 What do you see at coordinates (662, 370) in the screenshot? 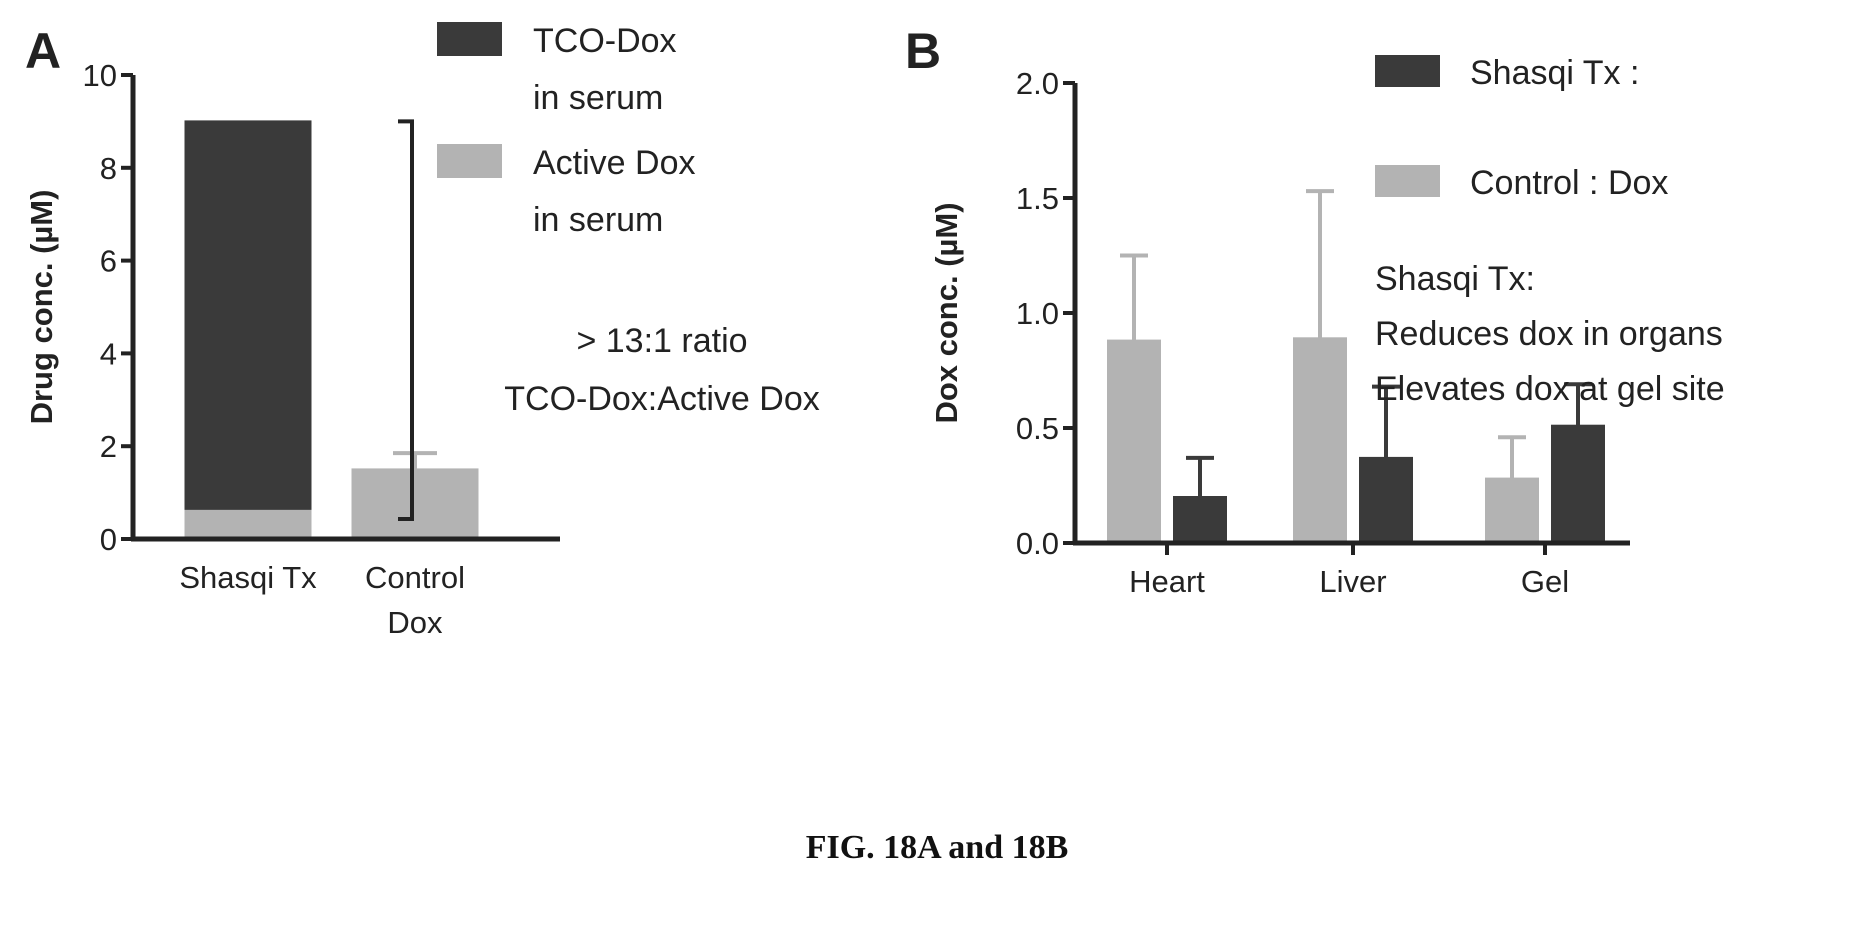
I see `panel-a-annotation: > 13:1 ratio TCO-Dox:Active Dox` at bounding box center [662, 370].